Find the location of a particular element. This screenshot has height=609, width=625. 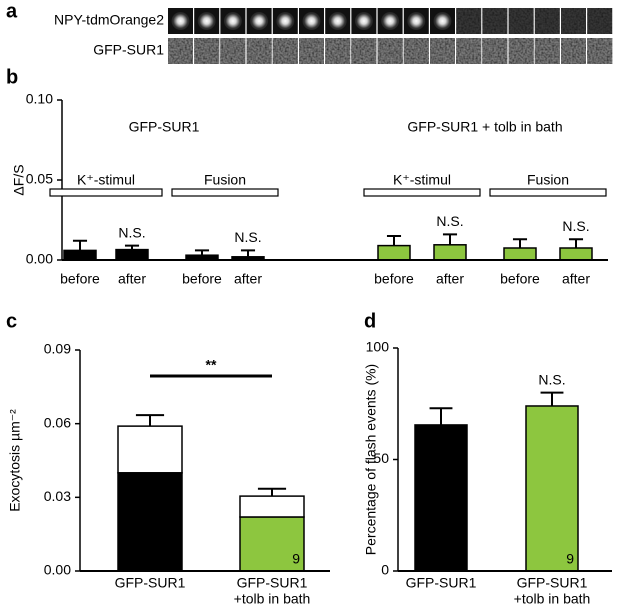

panel-label: b is located at coordinates (12, 77).